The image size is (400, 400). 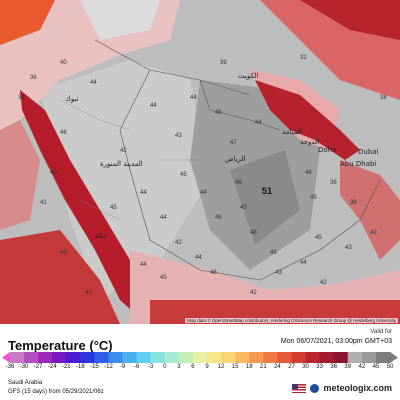 I want to click on chart-title: Temperature (°C), so click(x=60, y=345).